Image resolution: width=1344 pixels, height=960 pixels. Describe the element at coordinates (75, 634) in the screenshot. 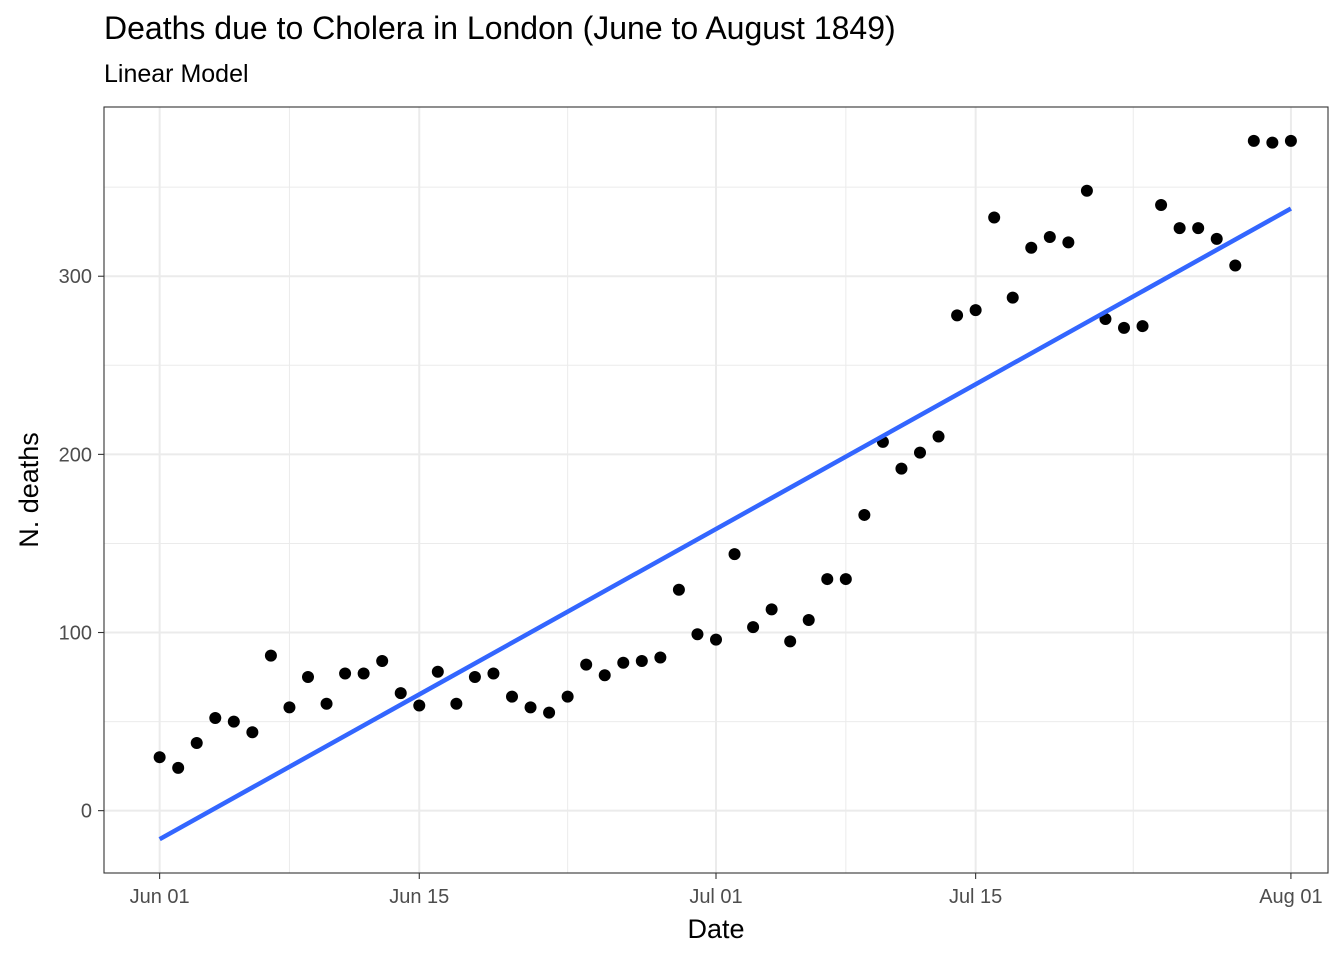

I see `y-tick-label: 100` at that location.